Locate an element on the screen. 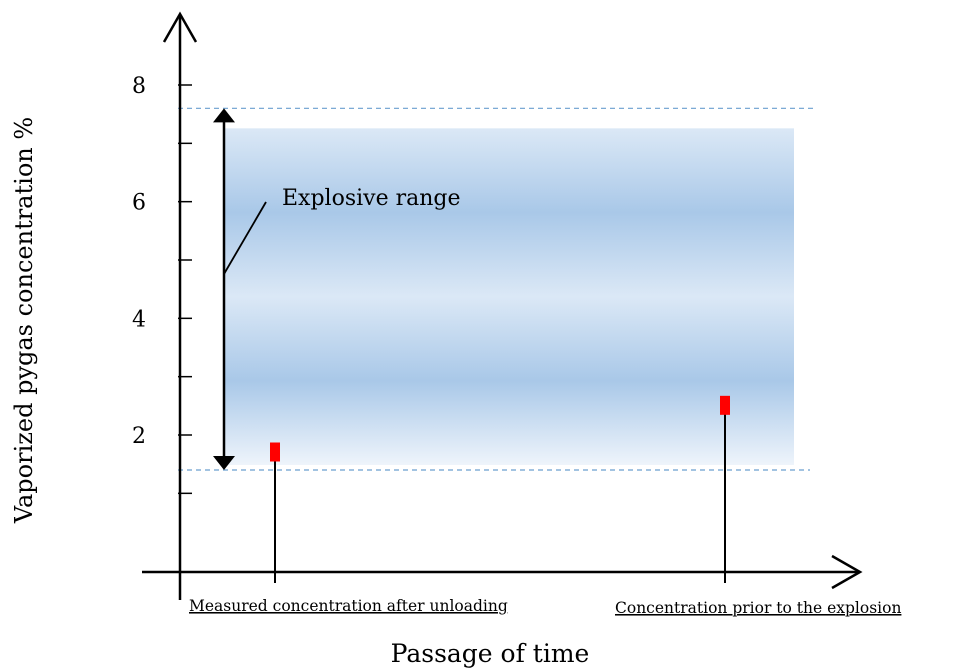  category-label-after-unloading: Measured concentration after unloading is located at coordinates (348, 606).